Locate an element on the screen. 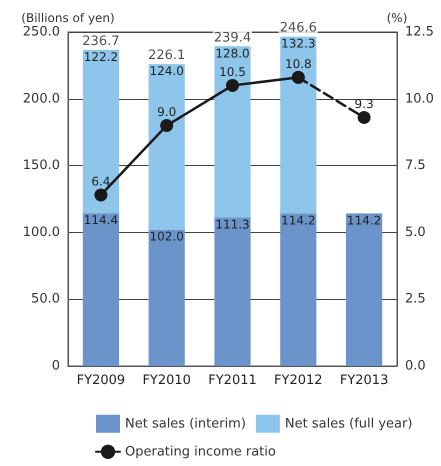  data-label: 6.4 is located at coordinates (100, 181).